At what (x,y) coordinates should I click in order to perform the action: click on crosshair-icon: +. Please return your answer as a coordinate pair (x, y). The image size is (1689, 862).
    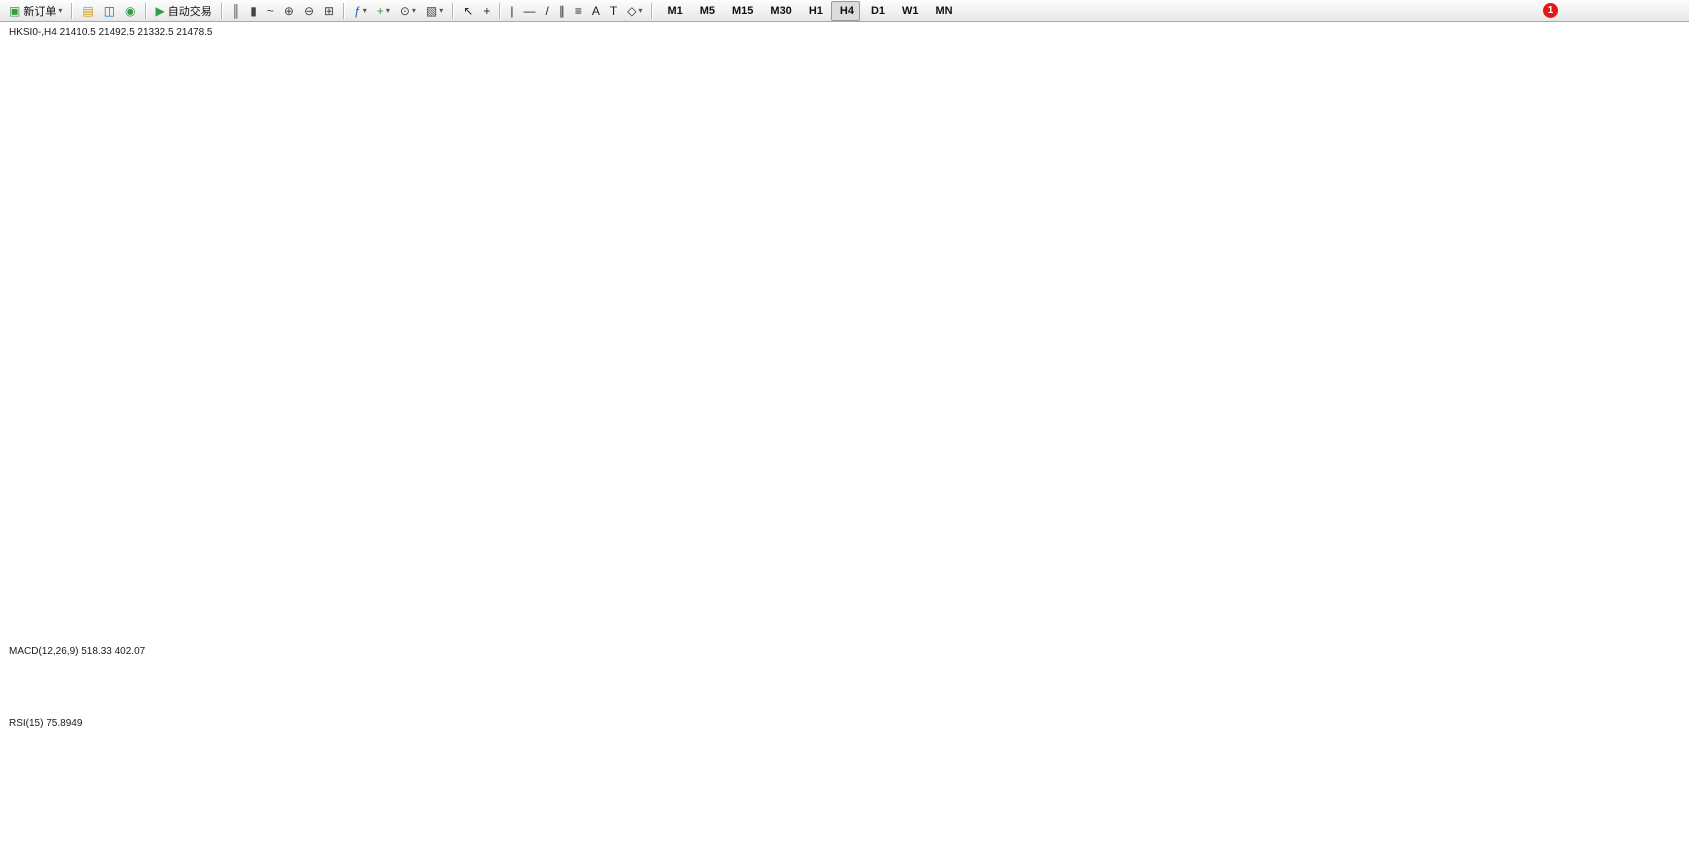
    Looking at the image, I should click on (487, 10).